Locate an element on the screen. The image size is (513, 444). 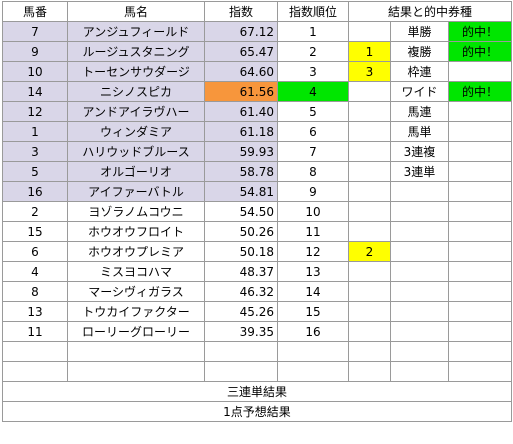
bet-type-cell: ワイド is located at coordinates (419, 91).